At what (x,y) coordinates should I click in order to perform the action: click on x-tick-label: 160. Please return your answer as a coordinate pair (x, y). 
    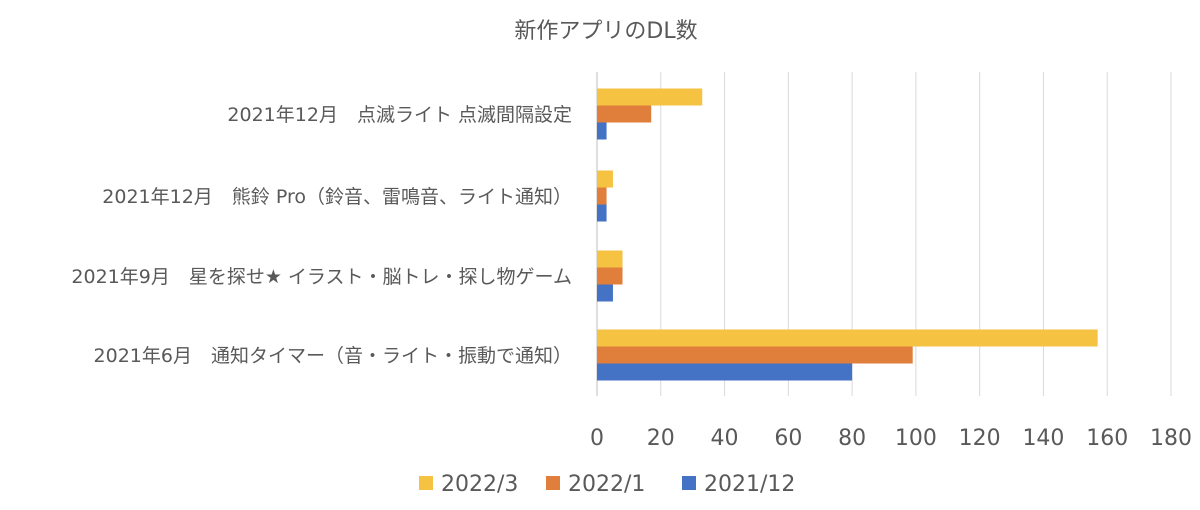
    Looking at the image, I should click on (1107, 438).